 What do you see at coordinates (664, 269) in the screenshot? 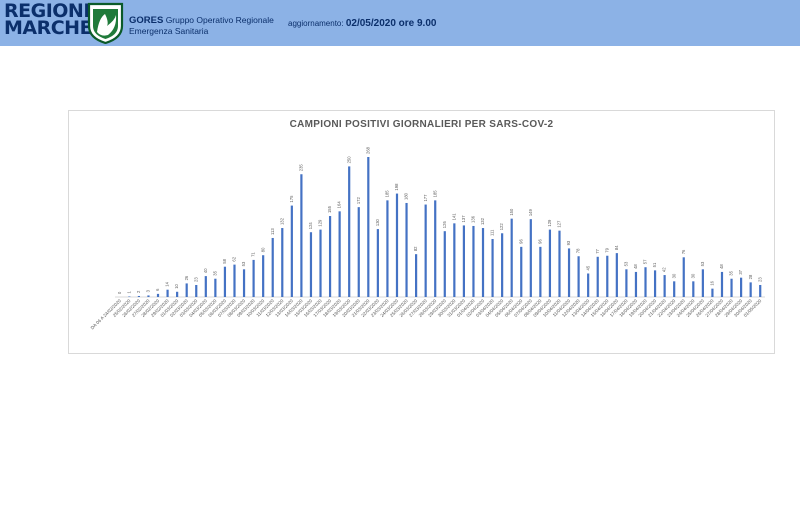
I see `data-label: 42` at bounding box center [664, 269].